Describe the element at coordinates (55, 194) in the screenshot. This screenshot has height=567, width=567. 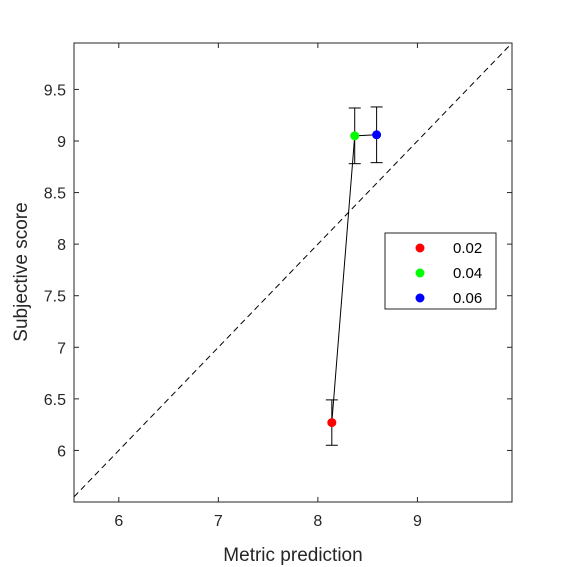
I see `y-tick-label-5: 8.5` at that location.